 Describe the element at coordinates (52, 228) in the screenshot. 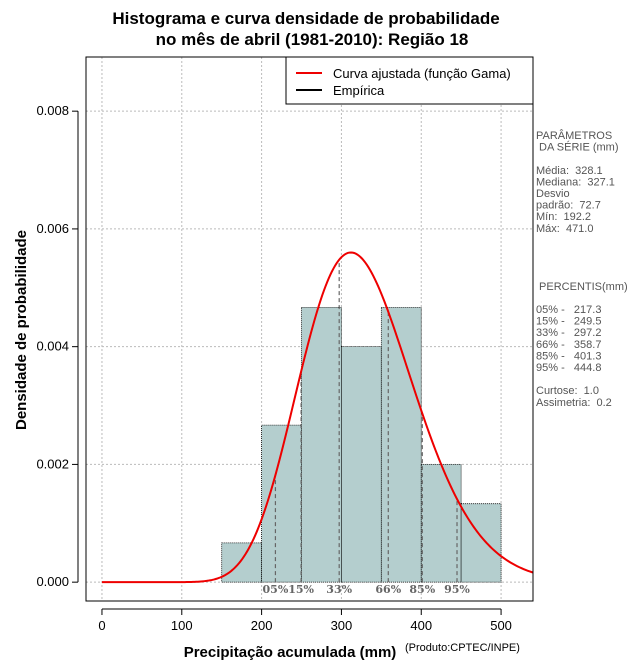

I see `y-tick-label-3: 0.006` at that location.